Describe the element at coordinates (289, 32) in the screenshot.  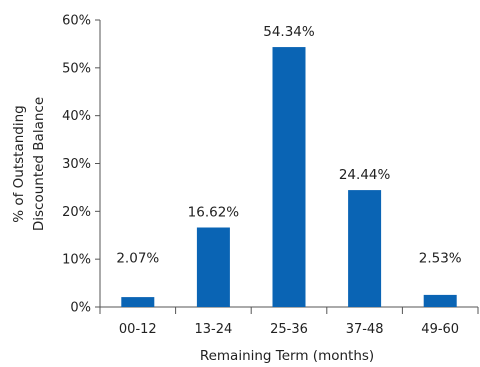
I see `data-label-25-36: 54.34%` at that location.